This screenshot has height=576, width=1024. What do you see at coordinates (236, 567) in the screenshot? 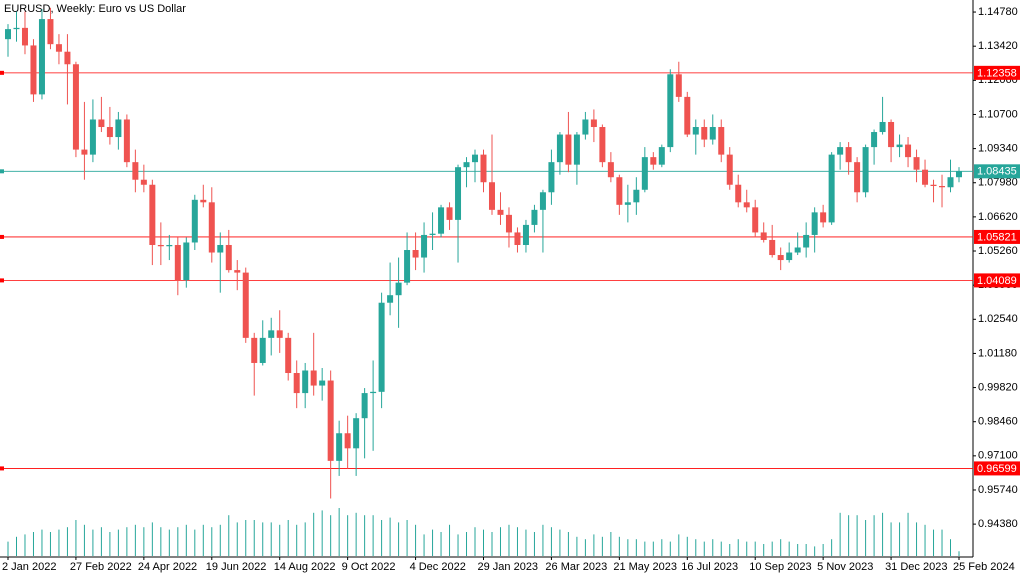
I see `x-tick-label: 19 Jun 2022` at bounding box center [236, 567].